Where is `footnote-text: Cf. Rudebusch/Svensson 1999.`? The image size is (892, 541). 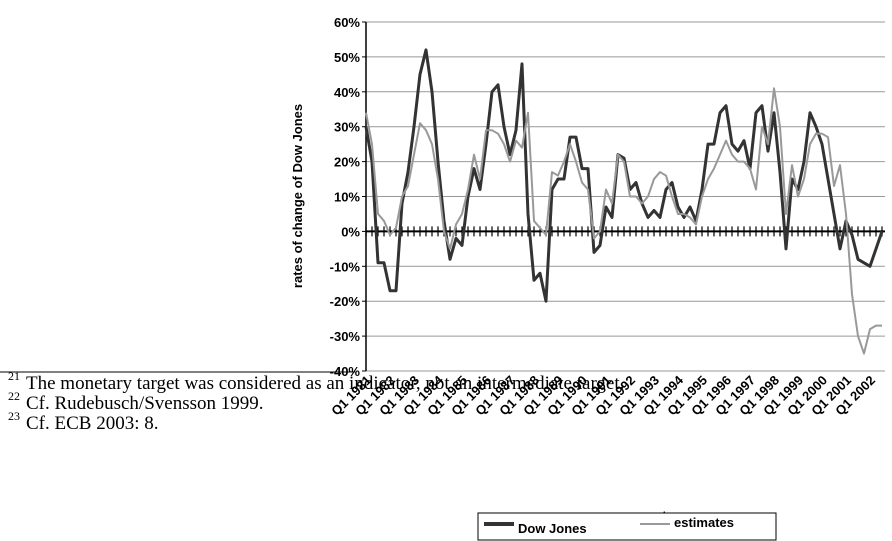
footnote-text: Cf. Rudebusch/Svensson 1999. is located at coordinates (145, 403).